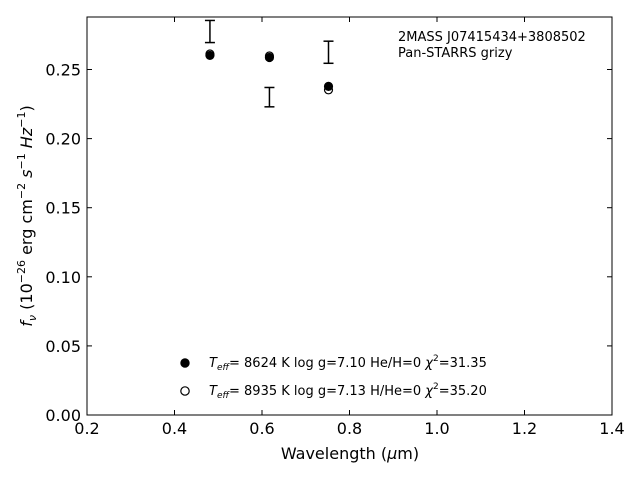  What do you see at coordinates (63, 346) in the screenshot?
I see `y-tick-label: 0.05` at bounding box center [63, 346].